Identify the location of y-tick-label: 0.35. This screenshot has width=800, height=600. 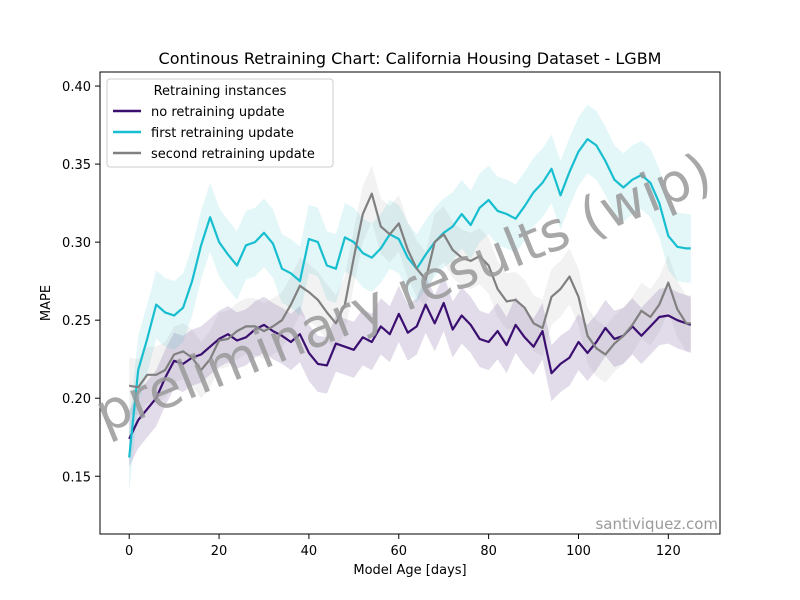
(76, 165).